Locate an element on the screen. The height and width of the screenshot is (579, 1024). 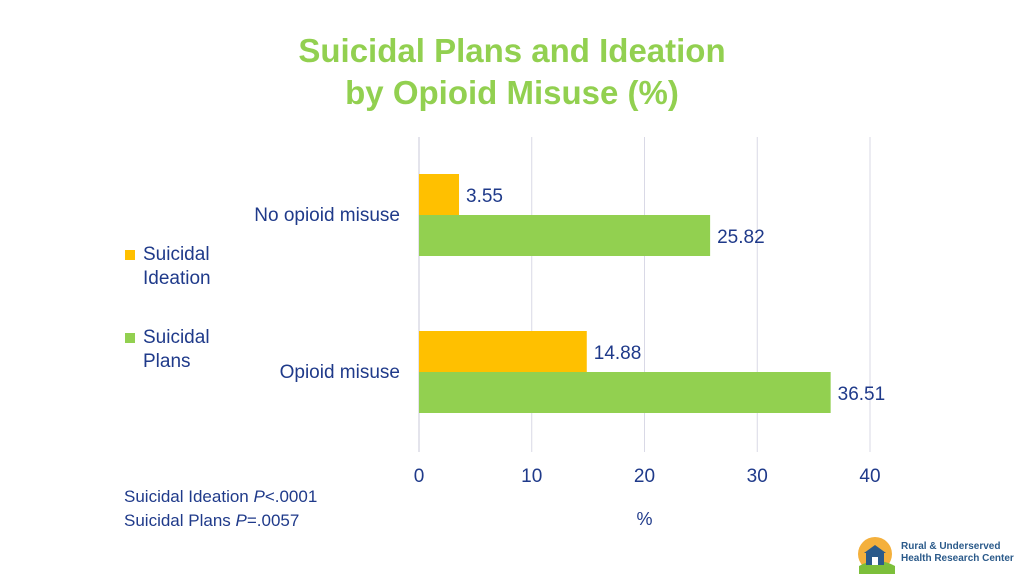
x-tick-label-0: 0 is located at coordinates (419, 476).